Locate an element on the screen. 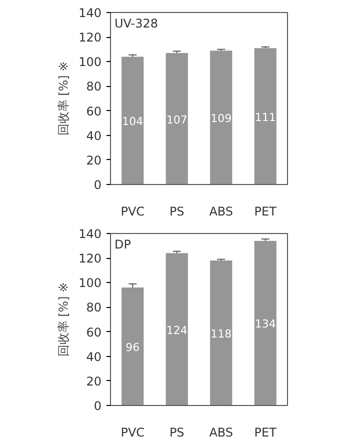 The image size is (362, 442). data-label: 109 is located at coordinates (221, 119).